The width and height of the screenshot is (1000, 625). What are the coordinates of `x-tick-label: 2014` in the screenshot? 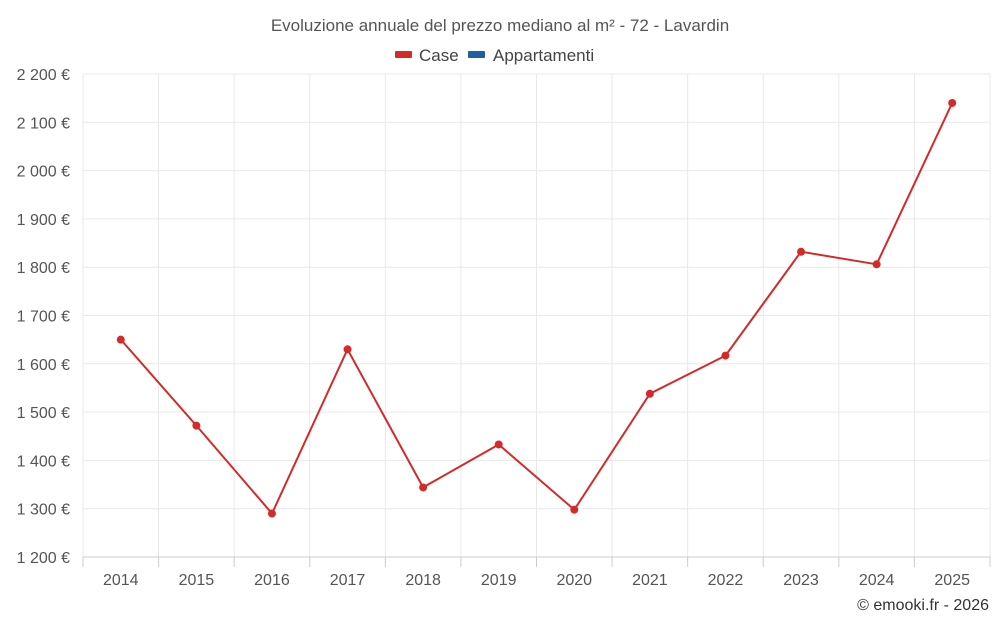 It's located at (121, 580).